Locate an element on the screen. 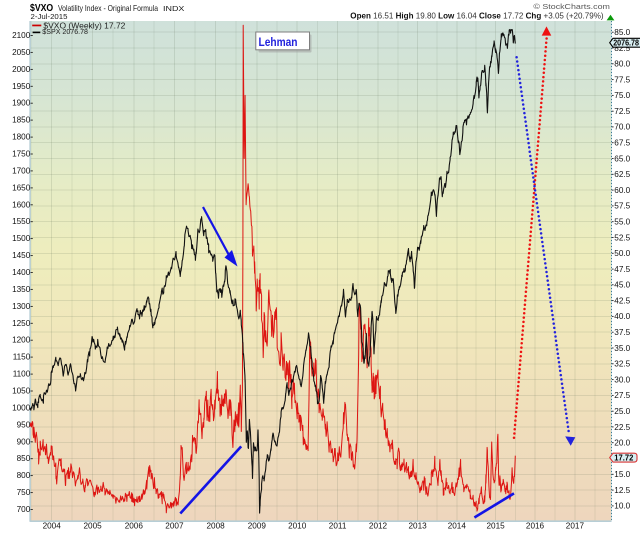 Image resolution: width=640 pixels, height=538 pixels. svg-text: 2006 is located at coordinates (134, 526).